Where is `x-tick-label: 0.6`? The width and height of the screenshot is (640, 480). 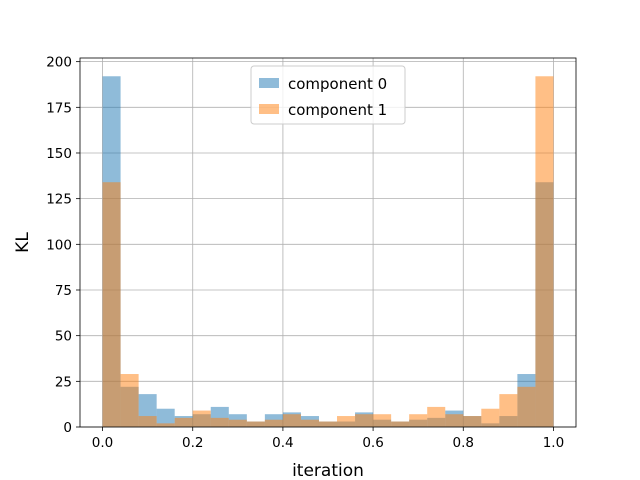
x-tick-label: 0.6 is located at coordinates (372, 443).